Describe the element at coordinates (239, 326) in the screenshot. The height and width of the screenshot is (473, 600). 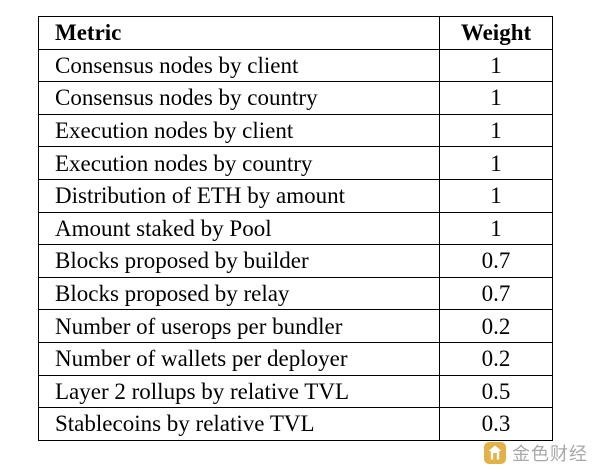
I see `metric-cell: Number of userops per bundler` at that location.